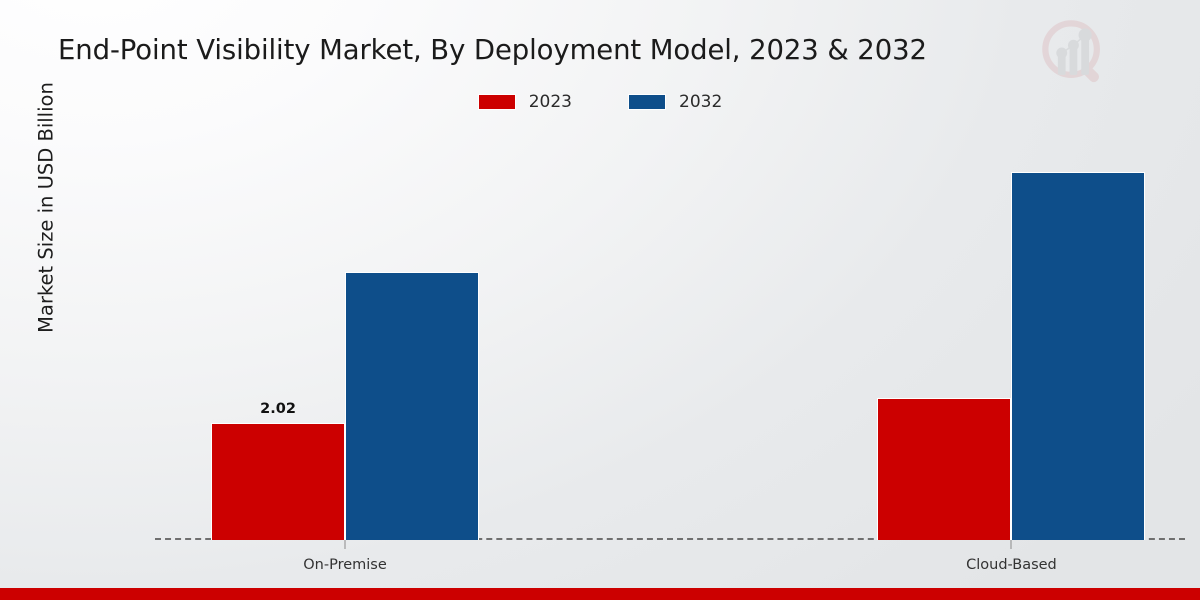 Image resolution: width=1200 pixels, height=600 pixels. What do you see at coordinates (1011, 565) in the screenshot?
I see `x-axis-label-cloud-based: Cloud-Based` at bounding box center [1011, 565].